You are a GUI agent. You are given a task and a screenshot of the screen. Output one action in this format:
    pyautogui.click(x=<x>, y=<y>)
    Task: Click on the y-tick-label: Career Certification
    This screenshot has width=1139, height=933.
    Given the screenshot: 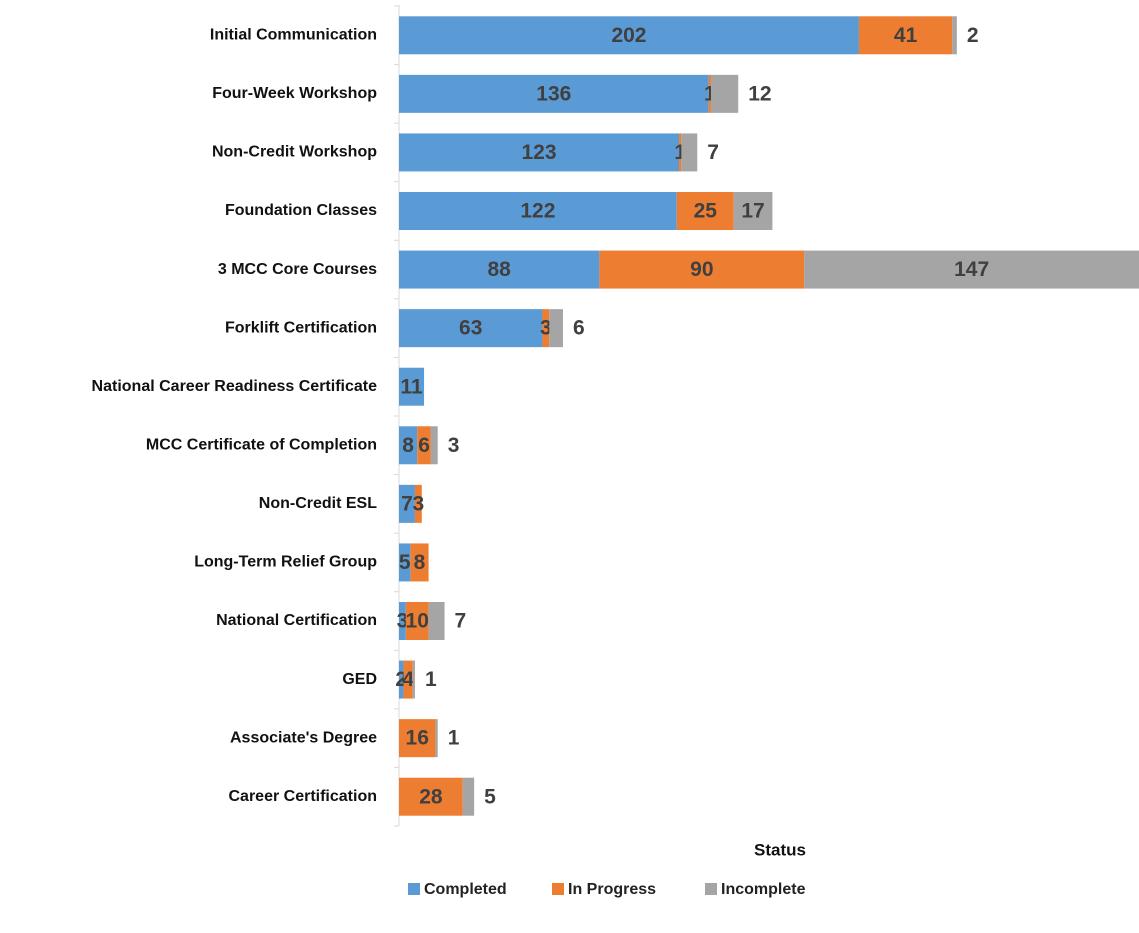 What is the action you would take?
    pyautogui.click(x=303, y=796)
    